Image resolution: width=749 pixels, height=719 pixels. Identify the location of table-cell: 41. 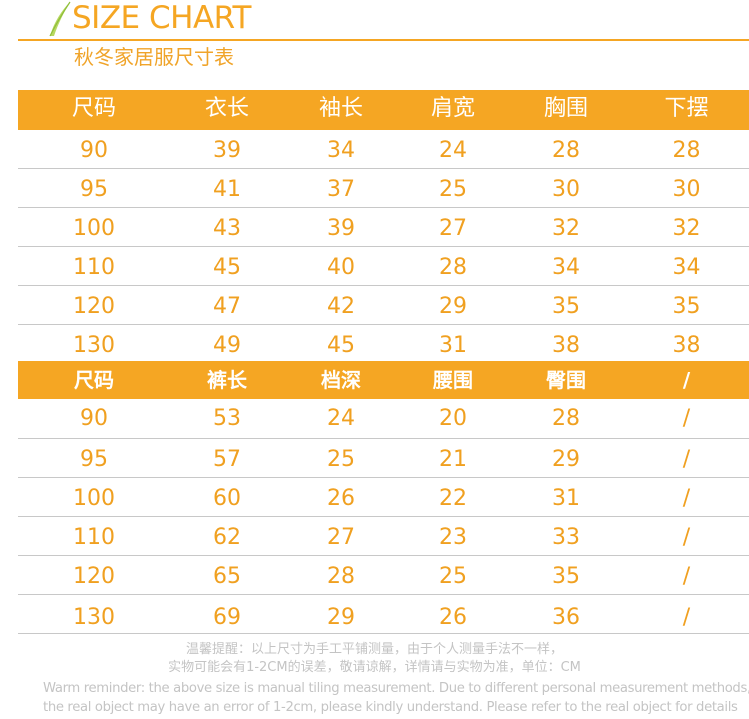
(227, 189).